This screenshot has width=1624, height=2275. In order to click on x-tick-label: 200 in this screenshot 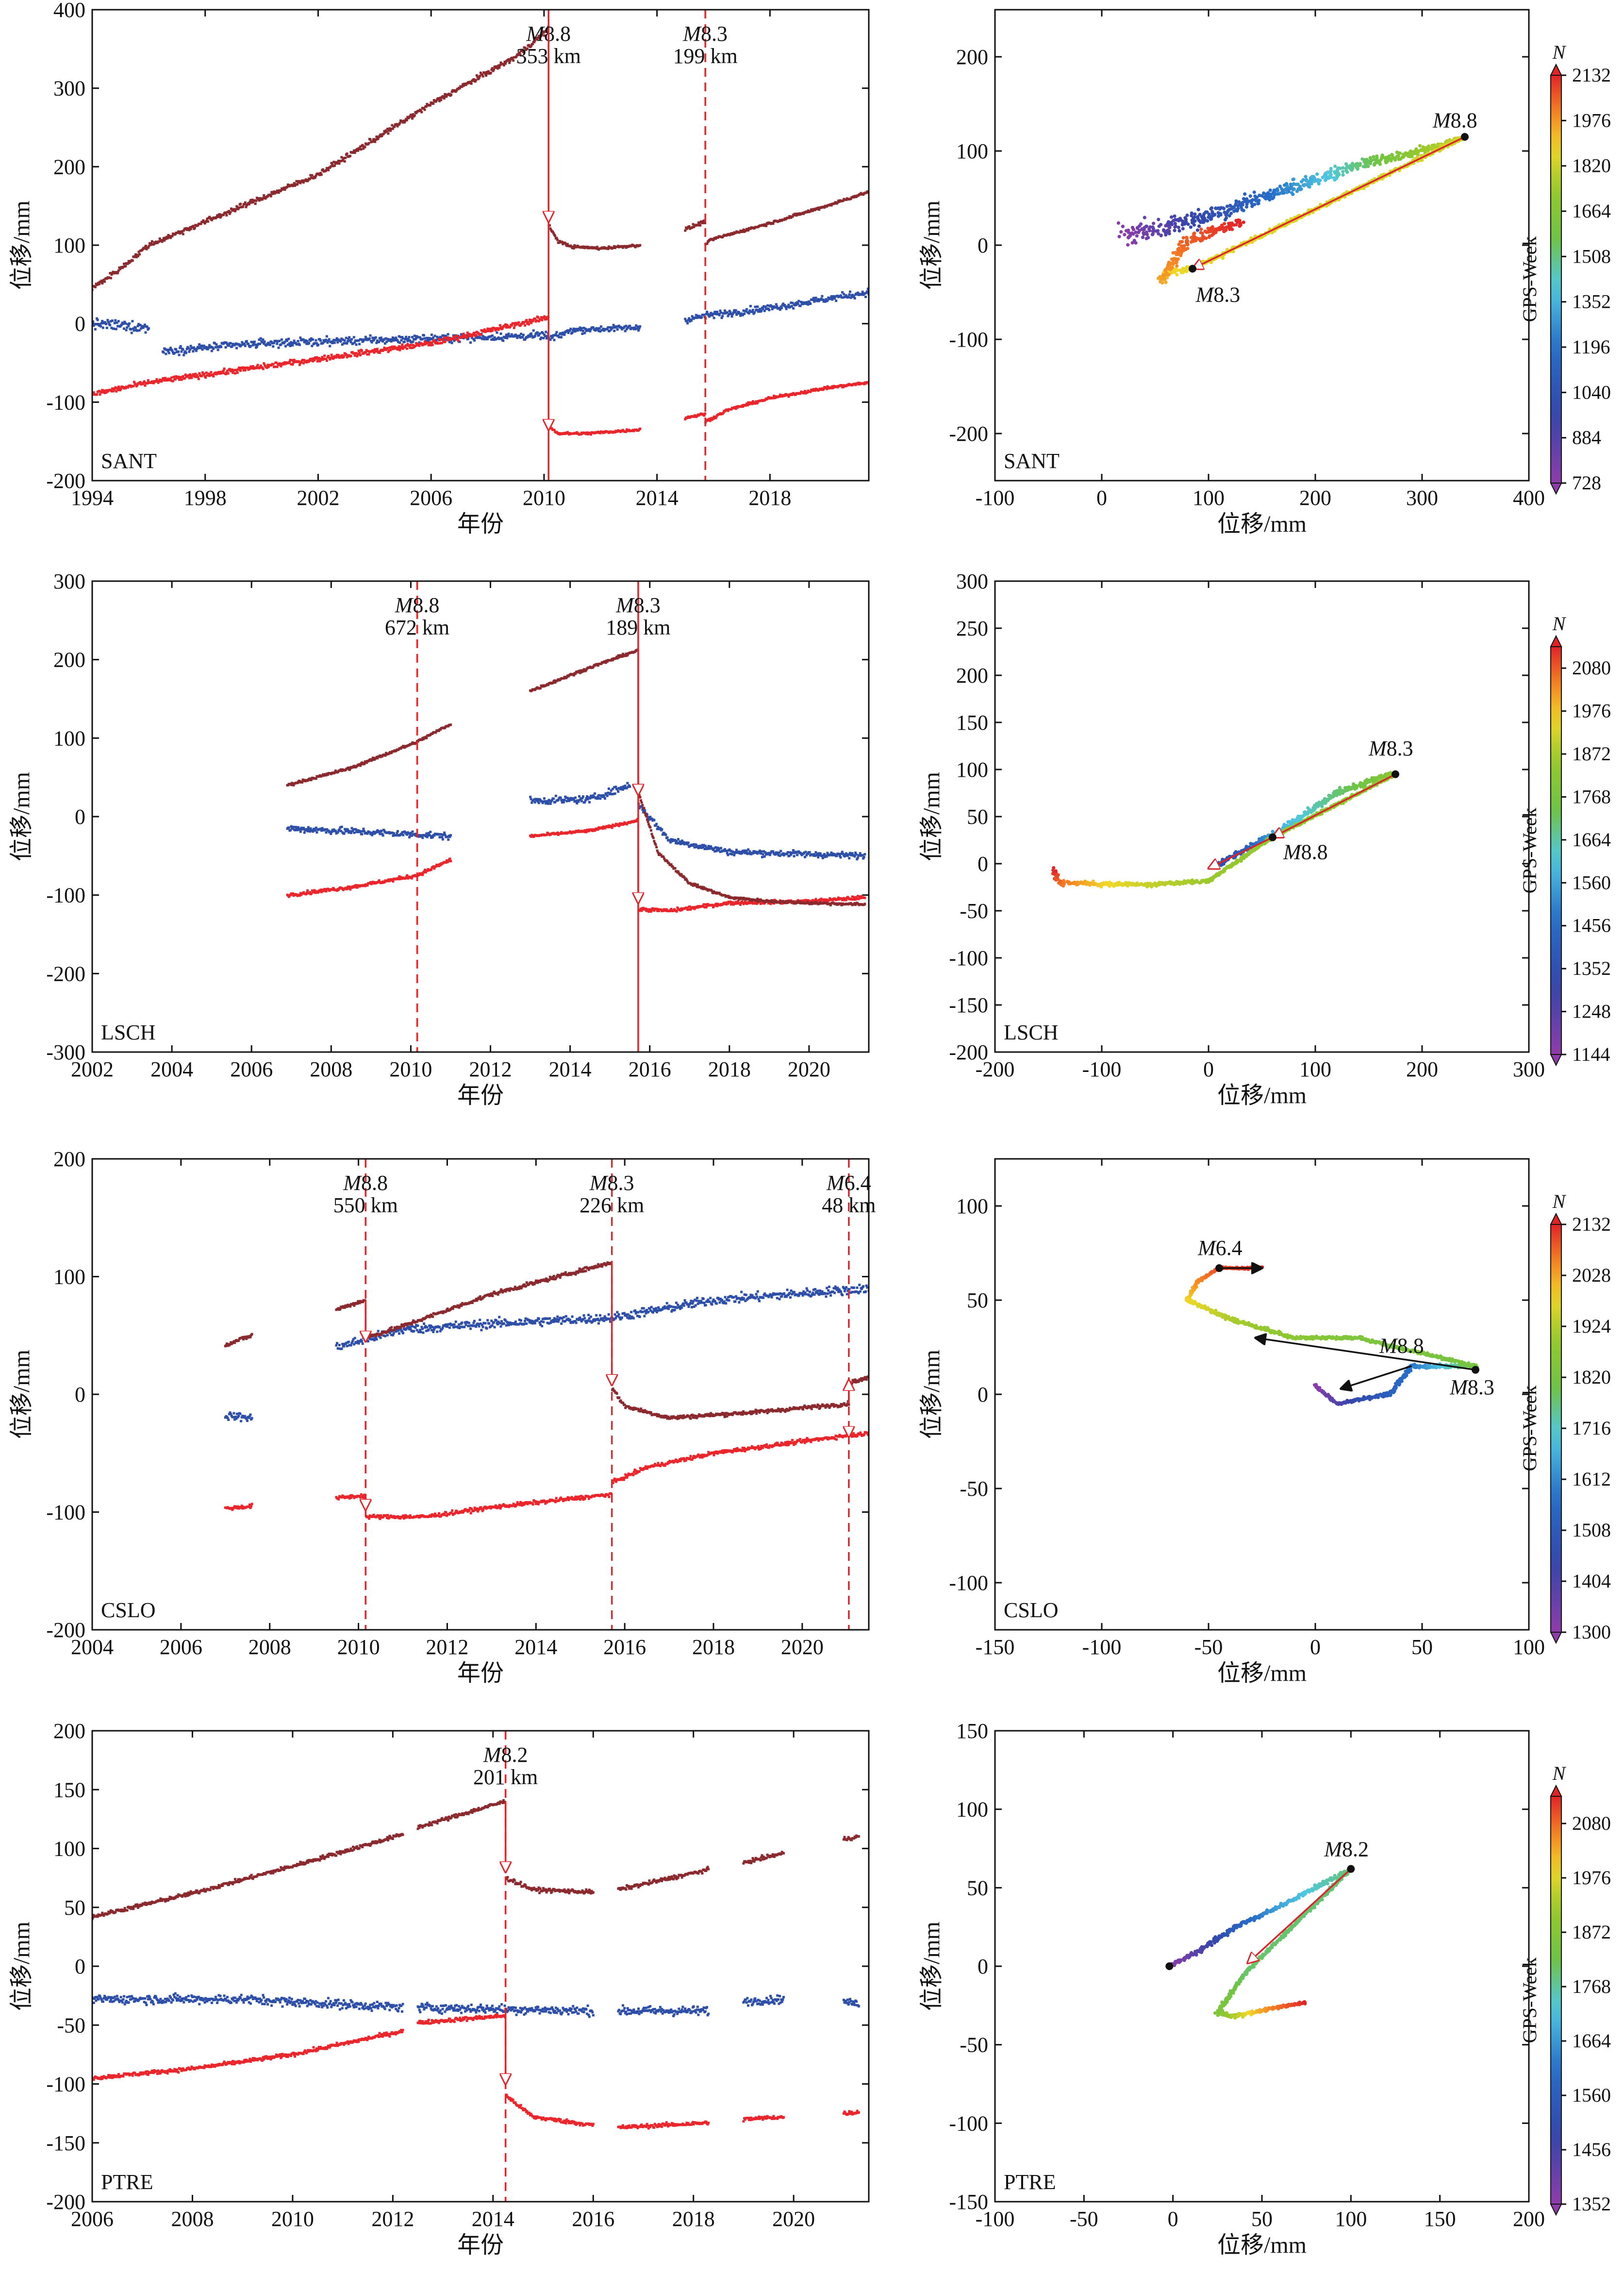, I will do `click(1315, 498)`.